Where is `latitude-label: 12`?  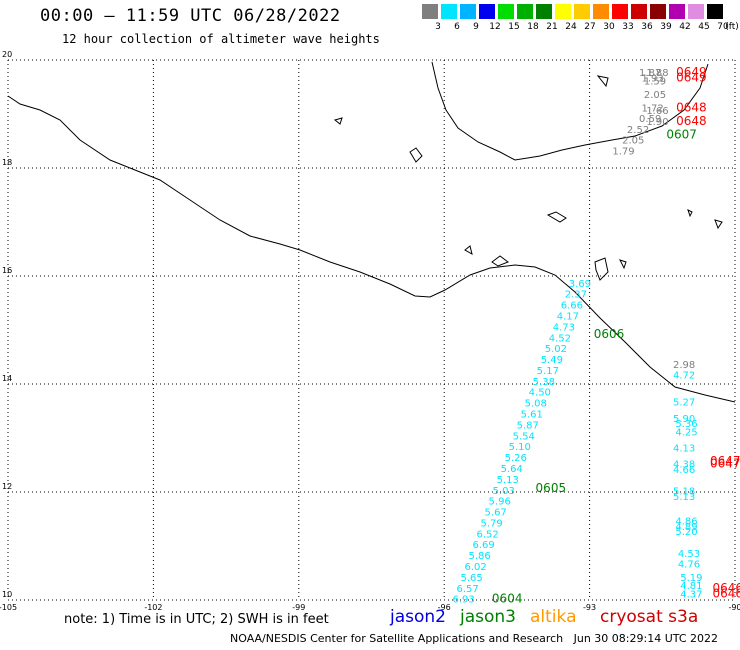 latitude-label: 12 is located at coordinates (7, 486).